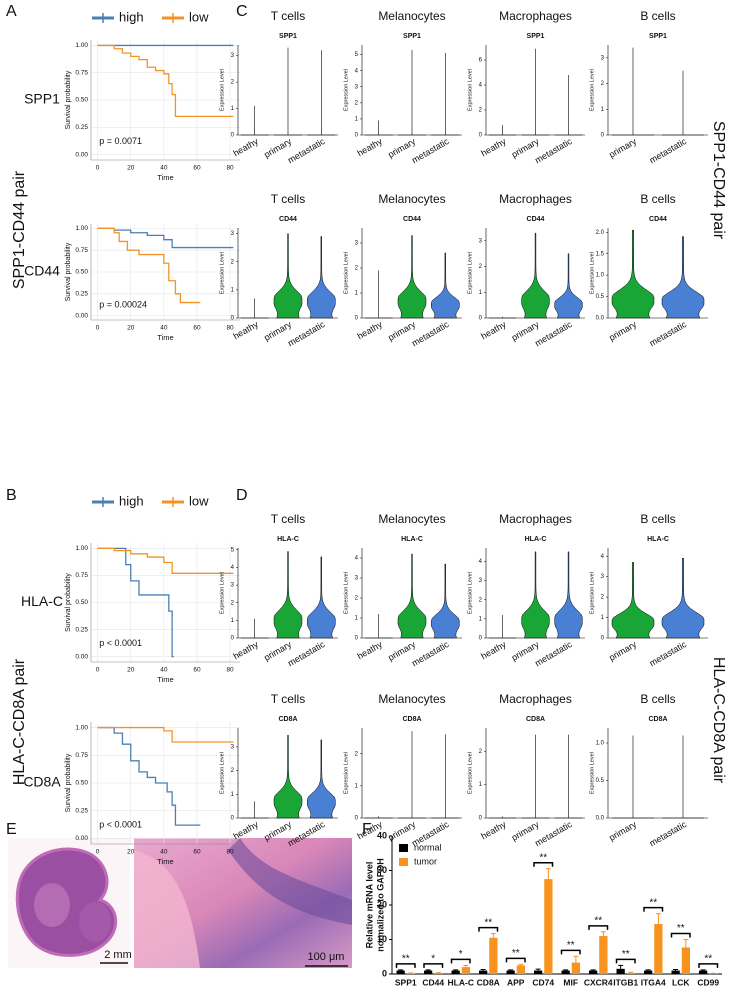 This screenshot has height=991, width=729. I want to click on y-tick-label: 1.0, so click(600, 276).